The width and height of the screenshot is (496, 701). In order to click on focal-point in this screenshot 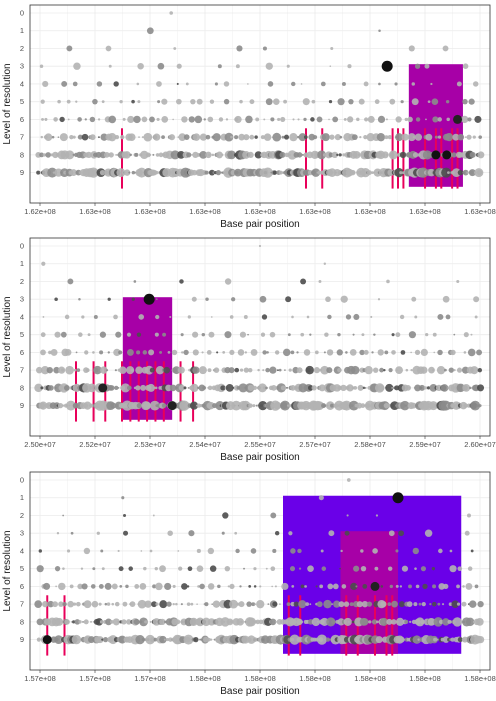, I will do `click(172, 406)`.